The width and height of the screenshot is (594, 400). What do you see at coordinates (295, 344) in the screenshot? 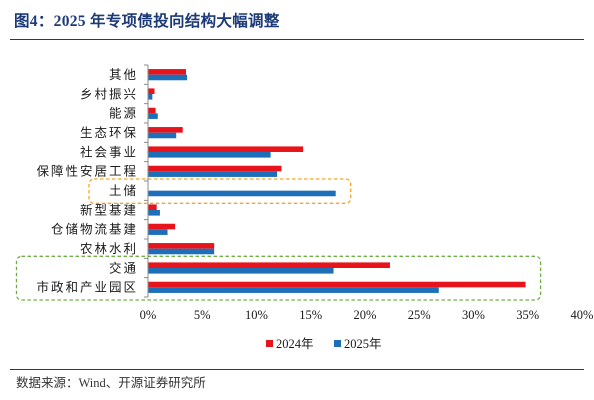
I see `legend-label: 2024年` at bounding box center [295, 344].